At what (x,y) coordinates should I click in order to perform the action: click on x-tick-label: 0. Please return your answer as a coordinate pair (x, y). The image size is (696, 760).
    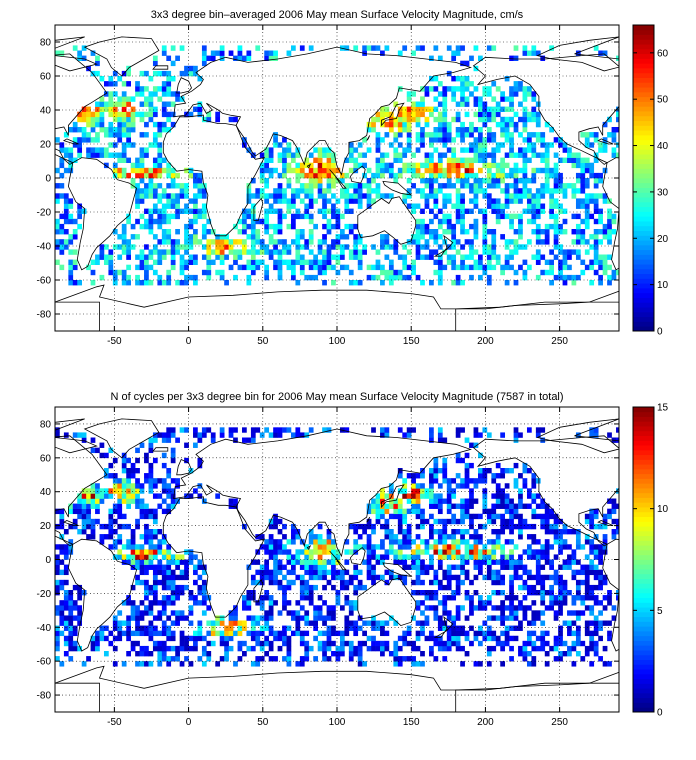
    Looking at the image, I should click on (189, 341).